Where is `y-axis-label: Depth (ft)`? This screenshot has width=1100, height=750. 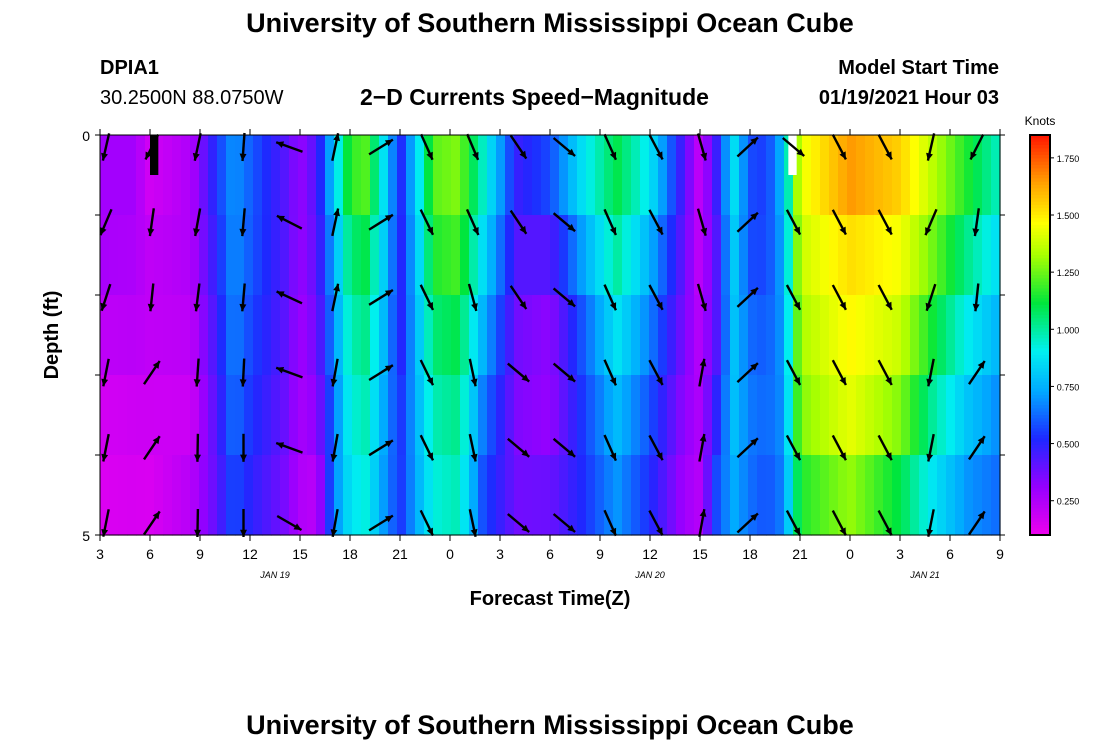 y-axis-label: Depth (ft) is located at coordinates (52, 335).